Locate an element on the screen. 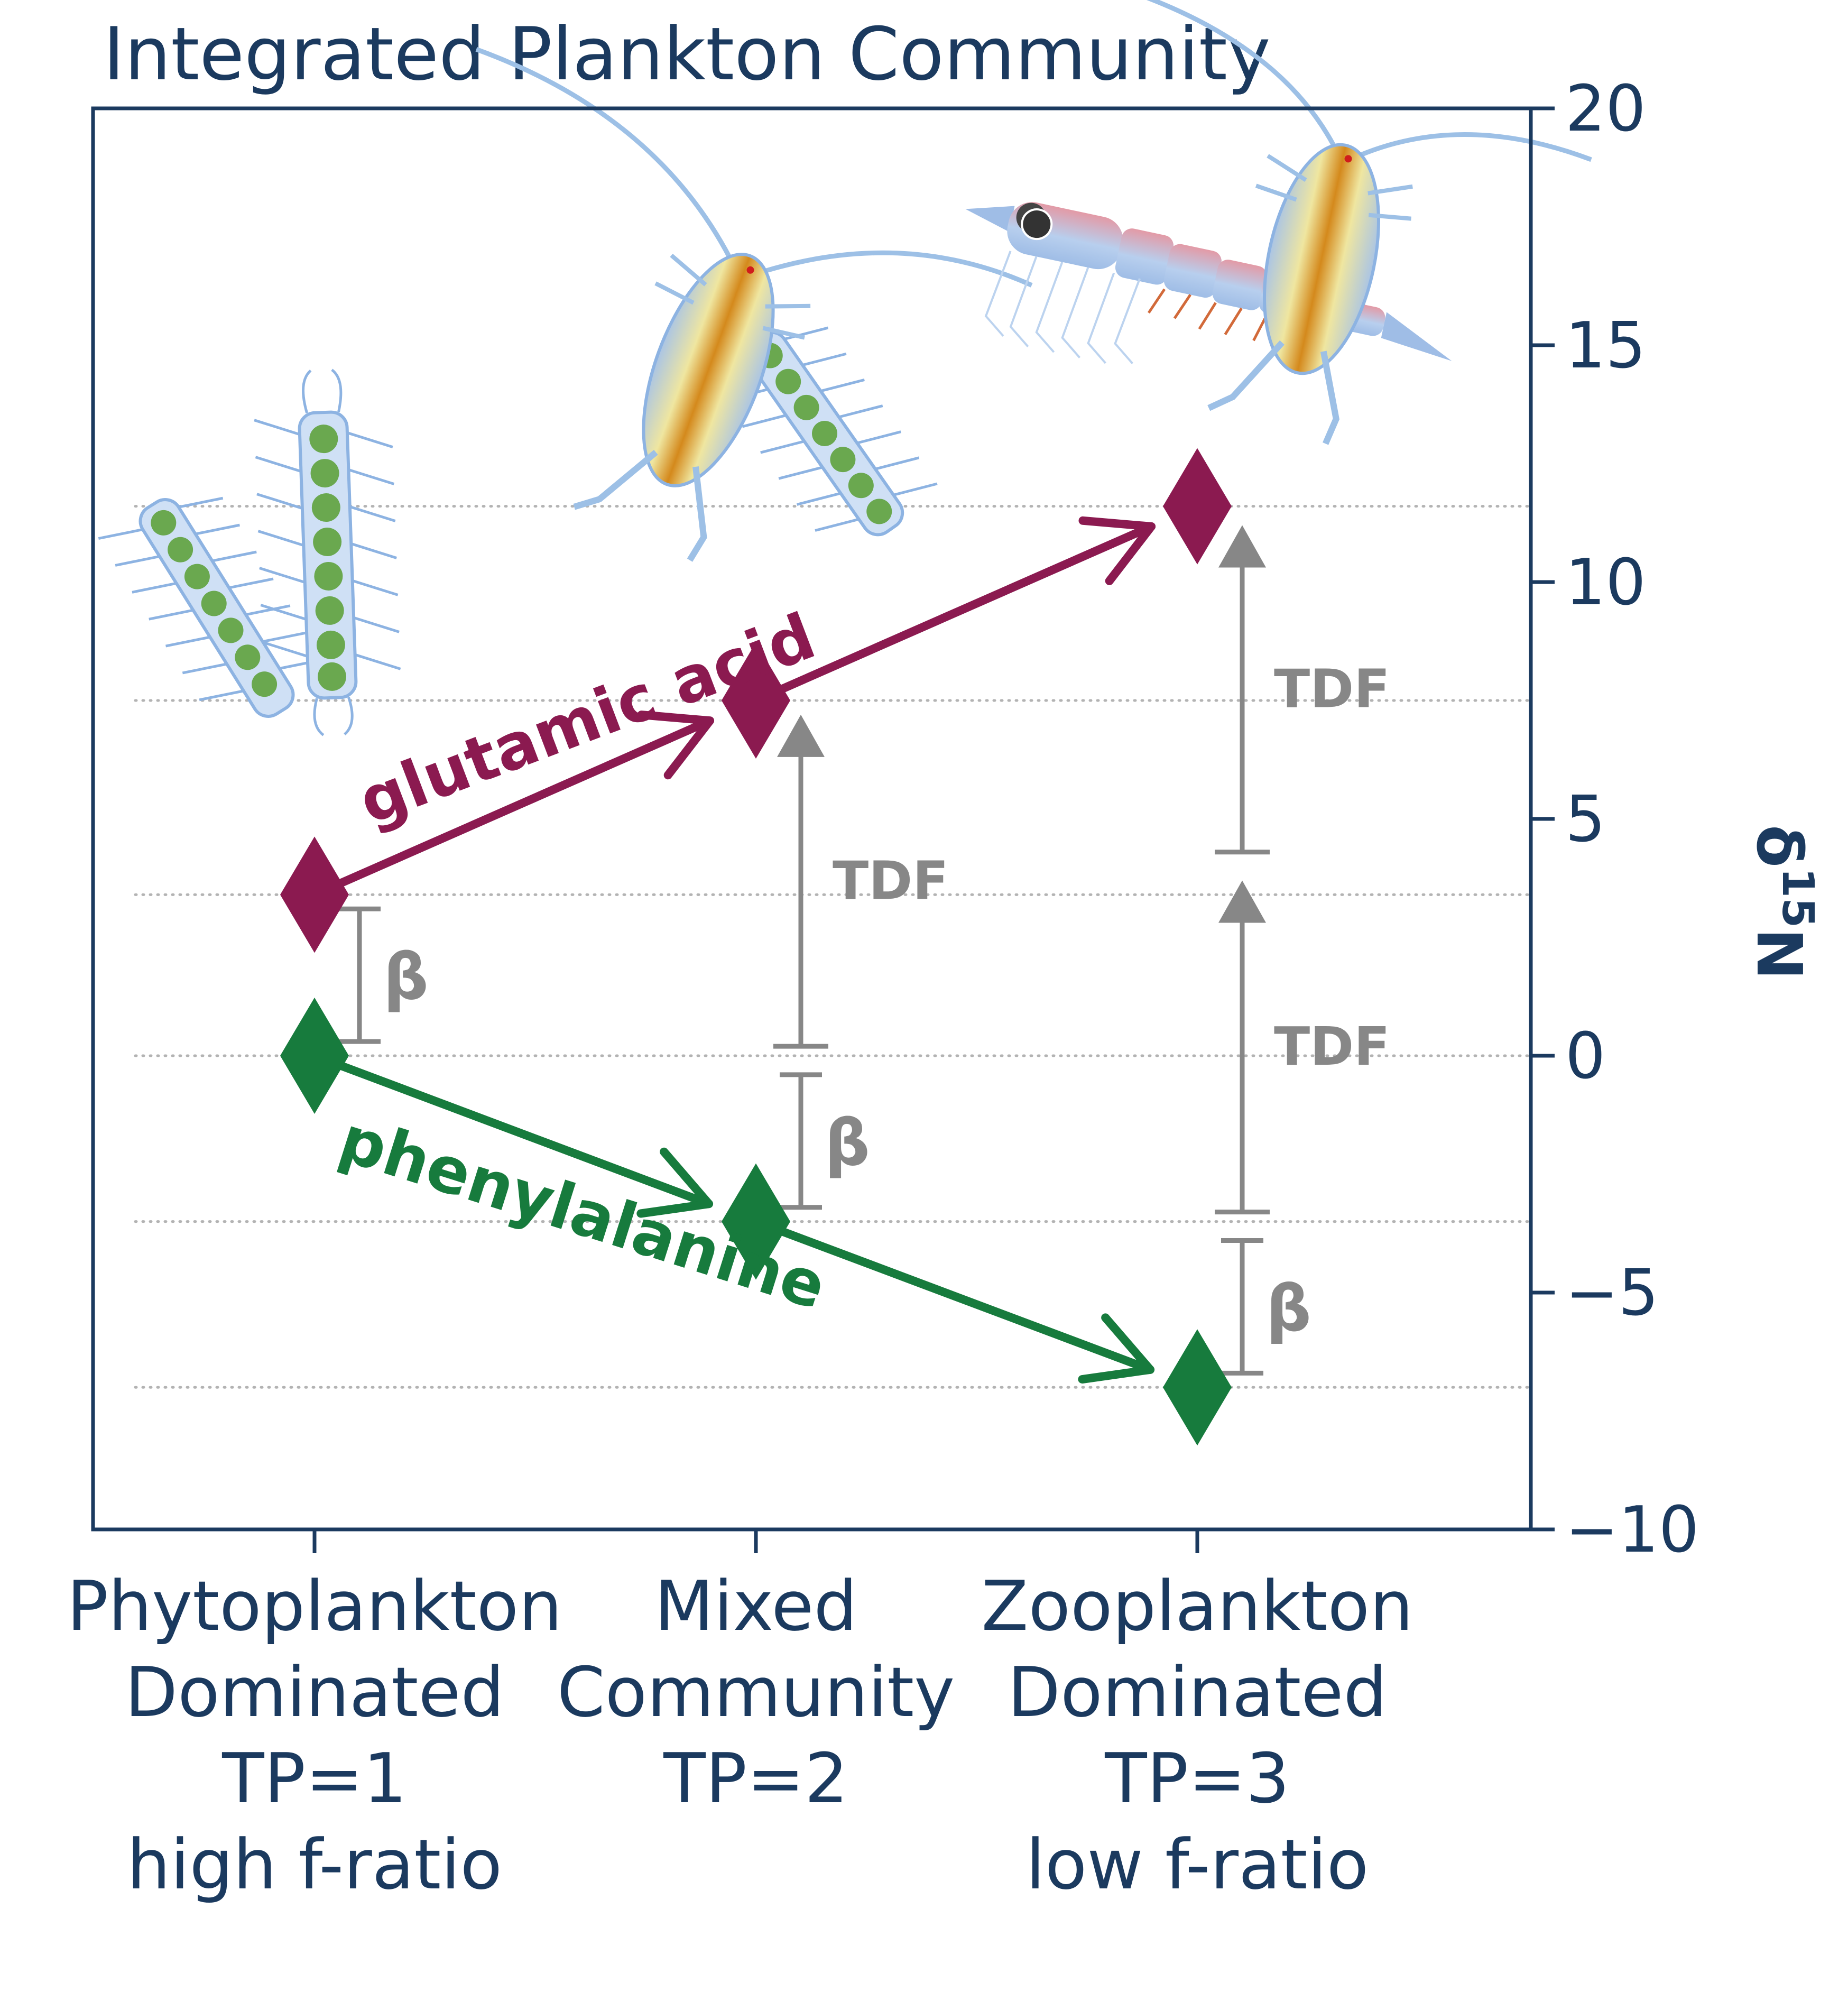  x-tick-label-line: TP=1 is located at coordinates (313, 1778).